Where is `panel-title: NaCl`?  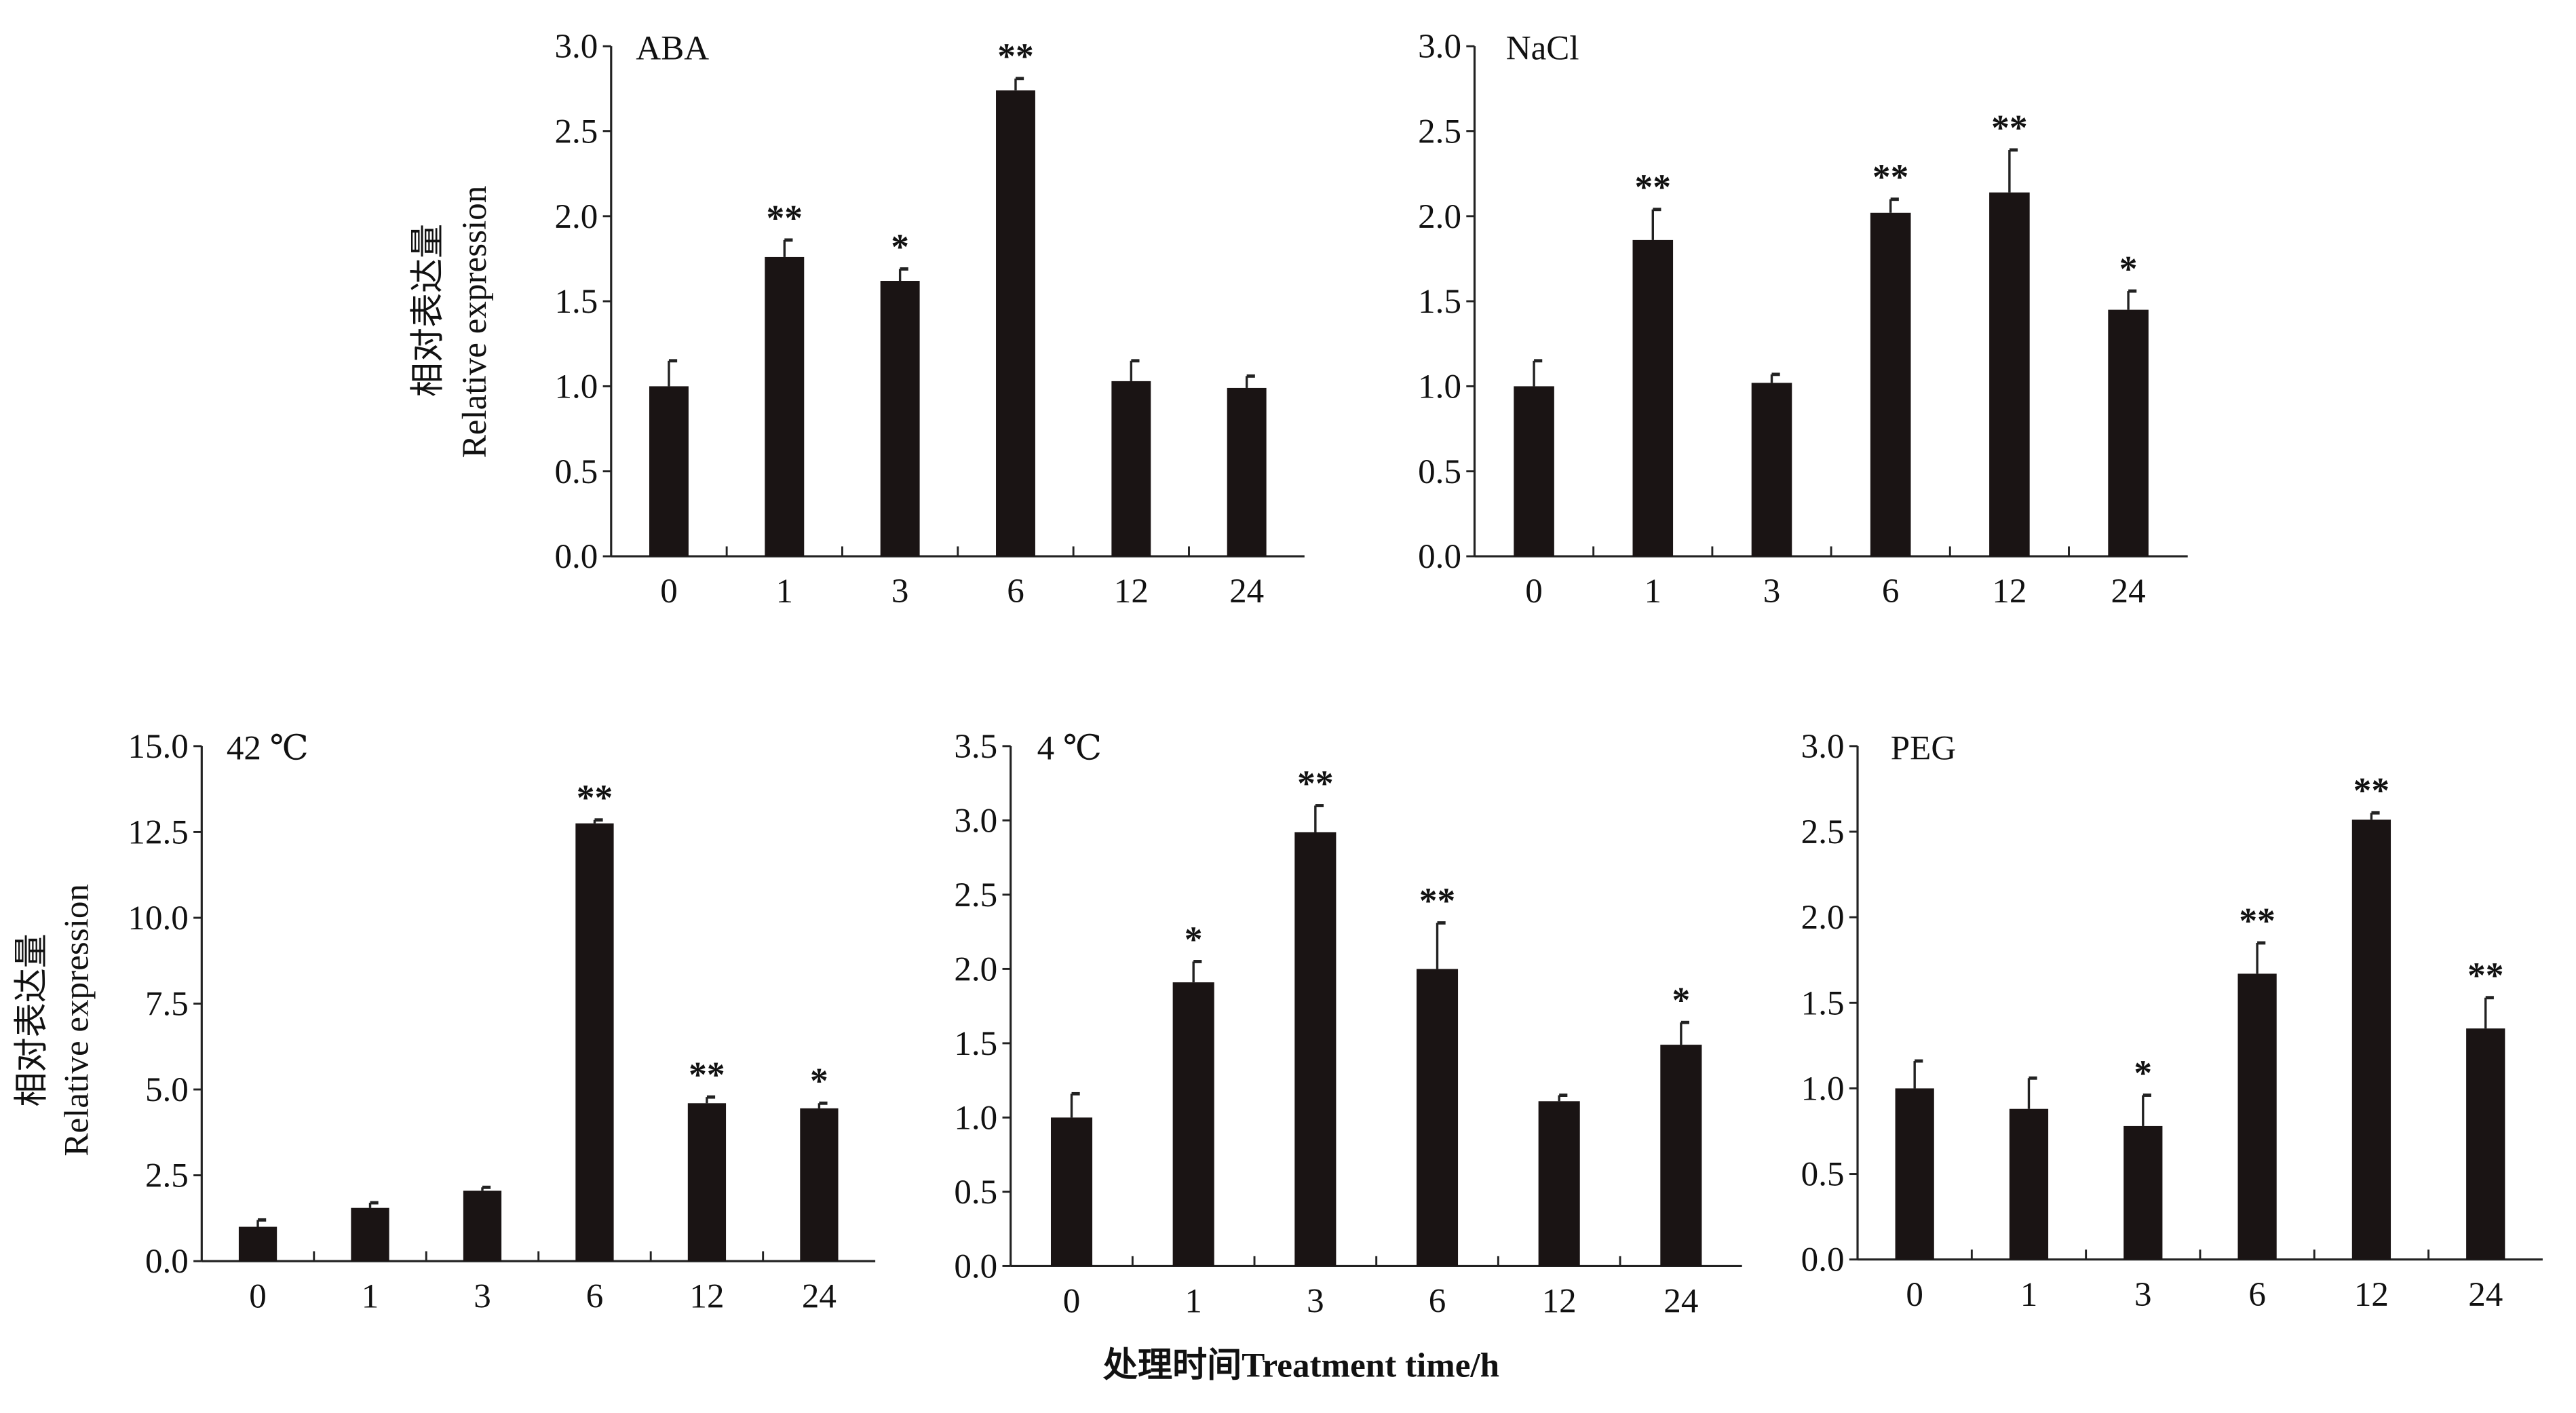 panel-title: NaCl is located at coordinates (1543, 48).